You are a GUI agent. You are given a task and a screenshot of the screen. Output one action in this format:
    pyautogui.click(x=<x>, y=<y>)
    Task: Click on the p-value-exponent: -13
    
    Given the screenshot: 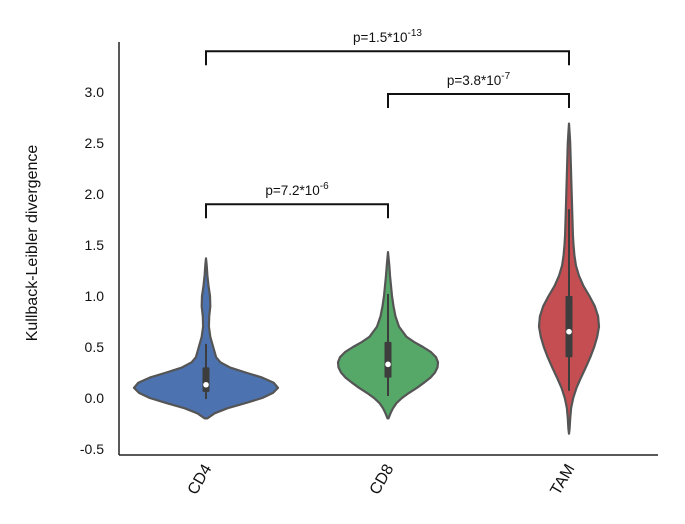 What is the action you would take?
    pyautogui.click(x=414, y=33)
    